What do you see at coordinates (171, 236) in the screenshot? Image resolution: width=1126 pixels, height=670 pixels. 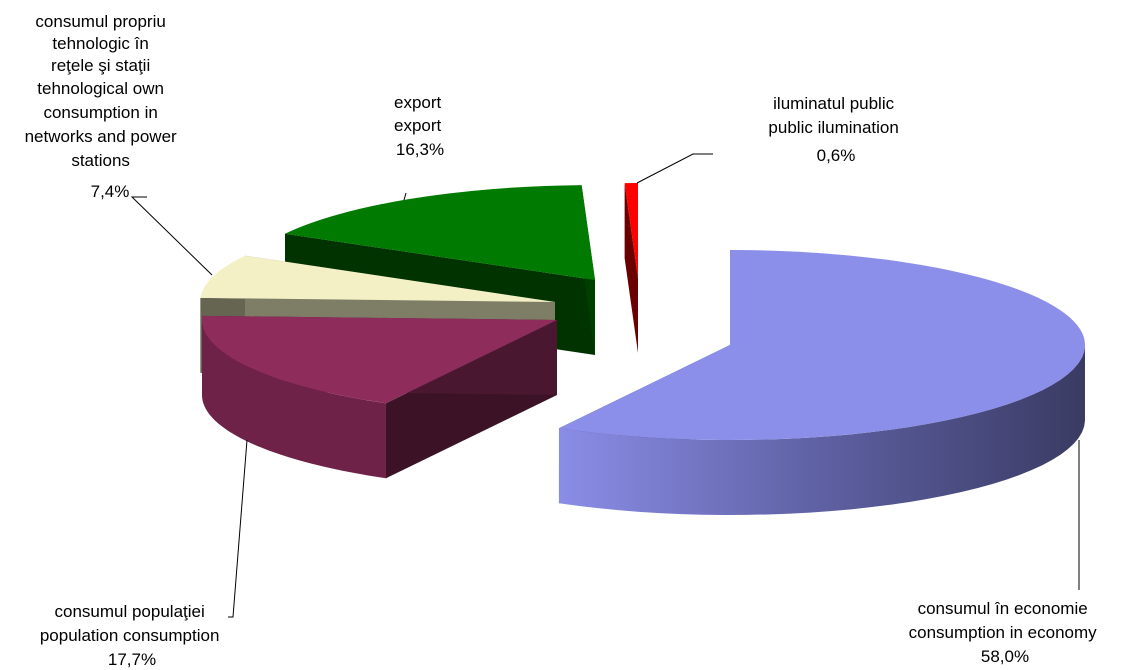 I see `leader-line-own-consumption` at bounding box center [171, 236].